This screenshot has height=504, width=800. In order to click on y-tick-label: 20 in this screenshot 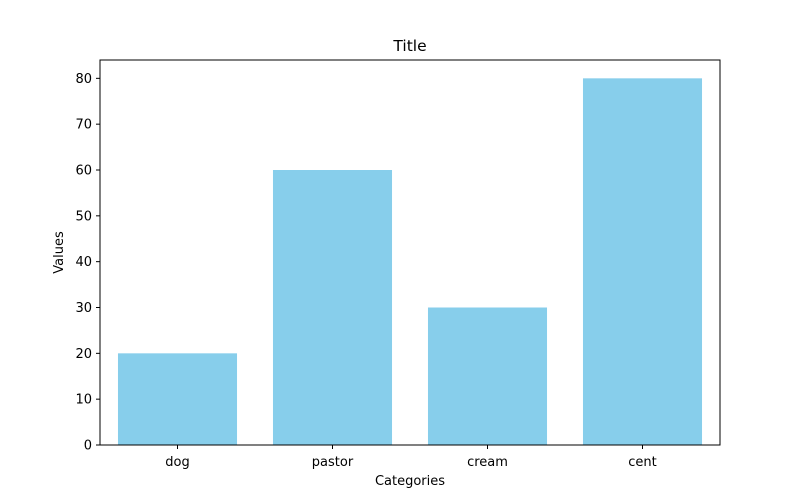, I will do `click(83, 354)`.